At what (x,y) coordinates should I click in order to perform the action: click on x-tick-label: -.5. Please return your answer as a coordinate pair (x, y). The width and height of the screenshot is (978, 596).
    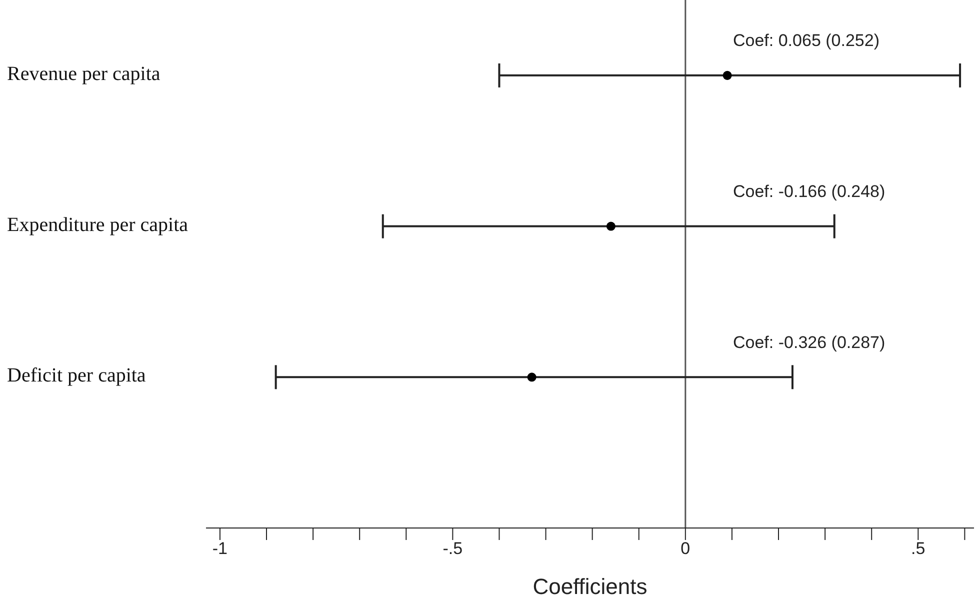
    Looking at the image, I should click on (452, 548).